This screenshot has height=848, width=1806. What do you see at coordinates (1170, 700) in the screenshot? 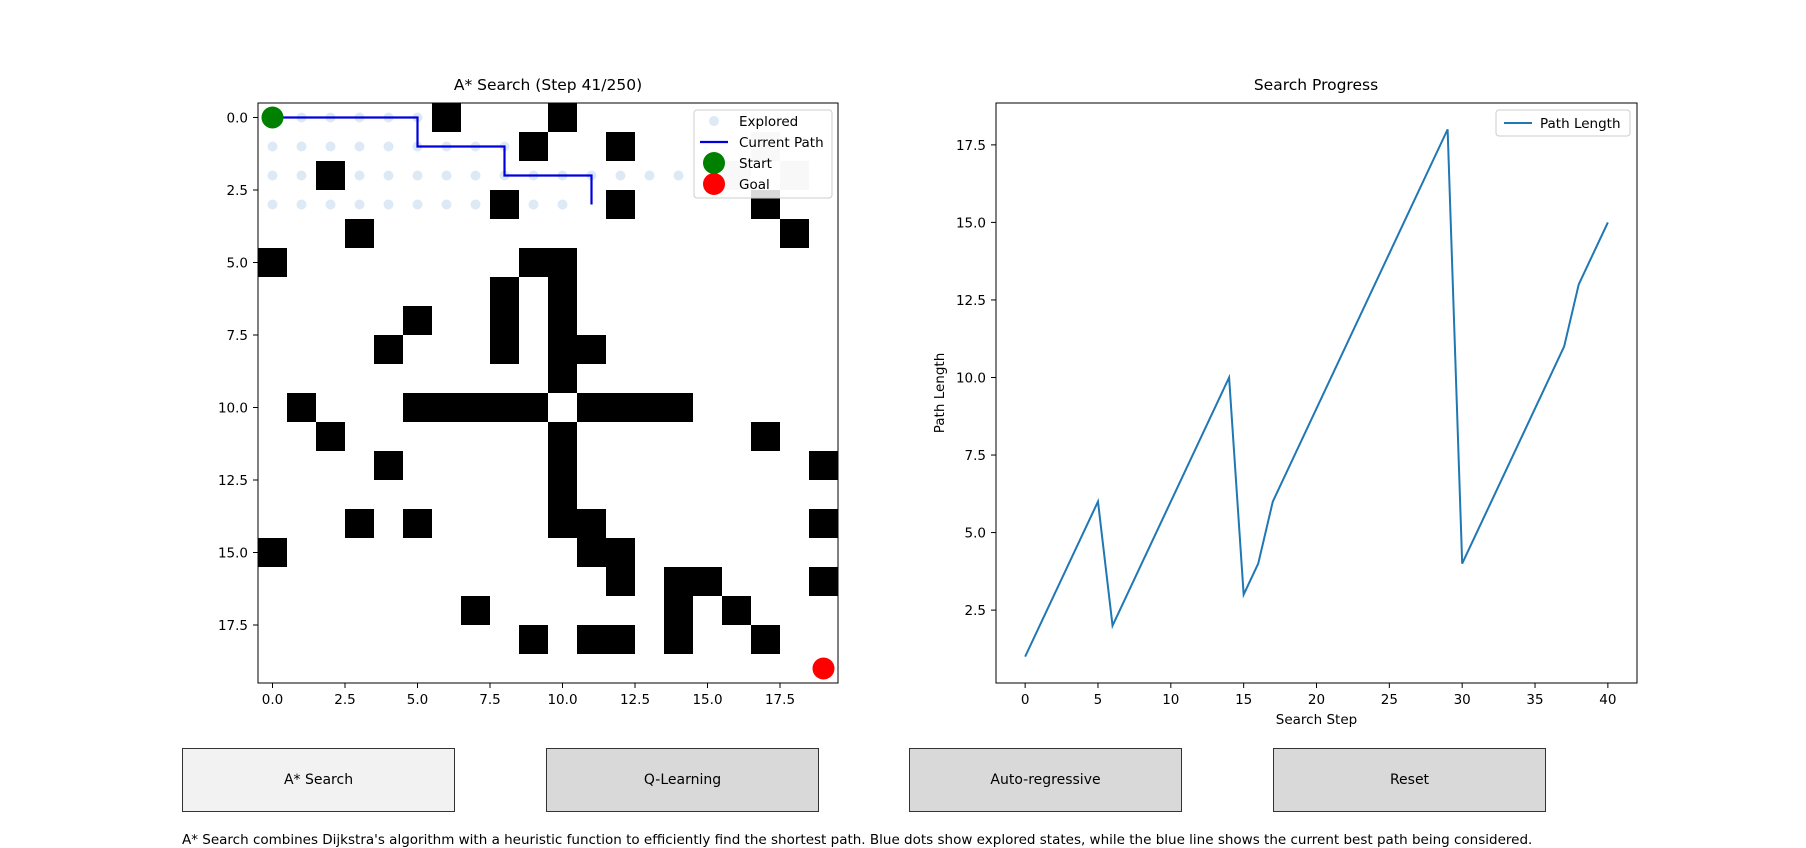
I see `x-tick-label: 10` at bounding box center [1170, 700].